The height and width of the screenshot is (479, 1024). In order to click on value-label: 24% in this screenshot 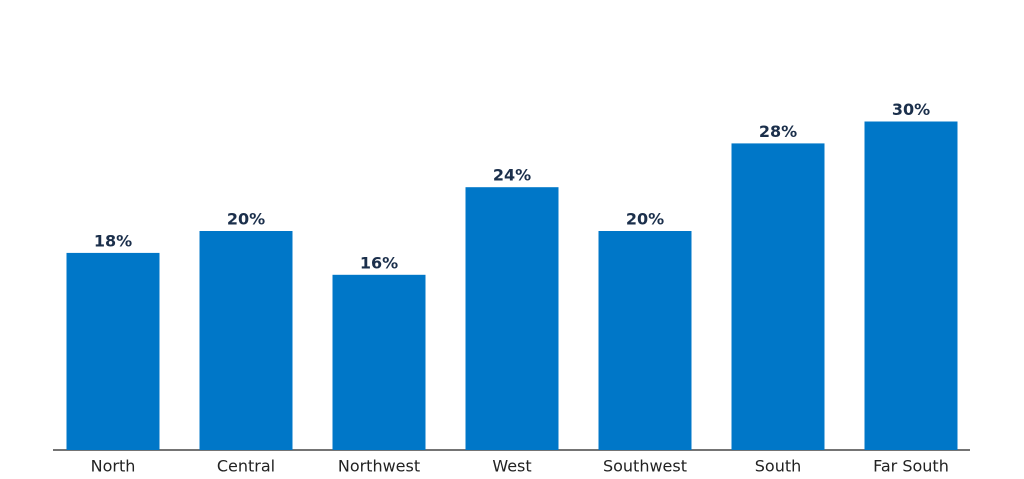, I will do `click(512, 175)`.